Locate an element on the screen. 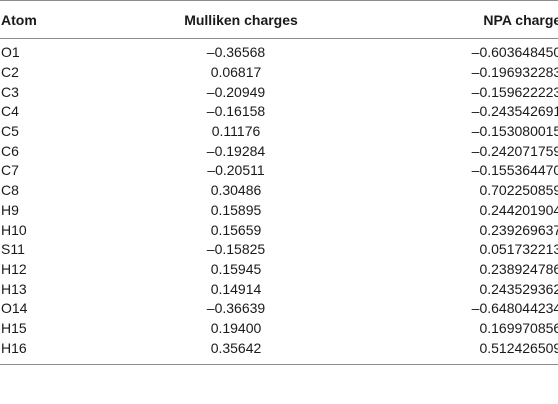  cell-mulliken: 0.15659 is located at coordinates (236, 229).